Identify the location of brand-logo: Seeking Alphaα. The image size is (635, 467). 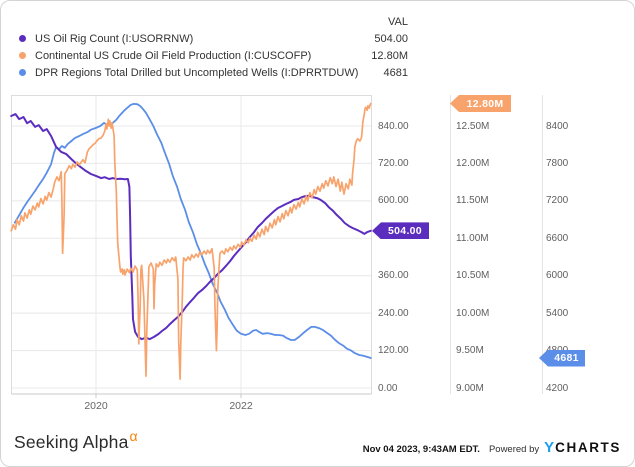
(76, 440).